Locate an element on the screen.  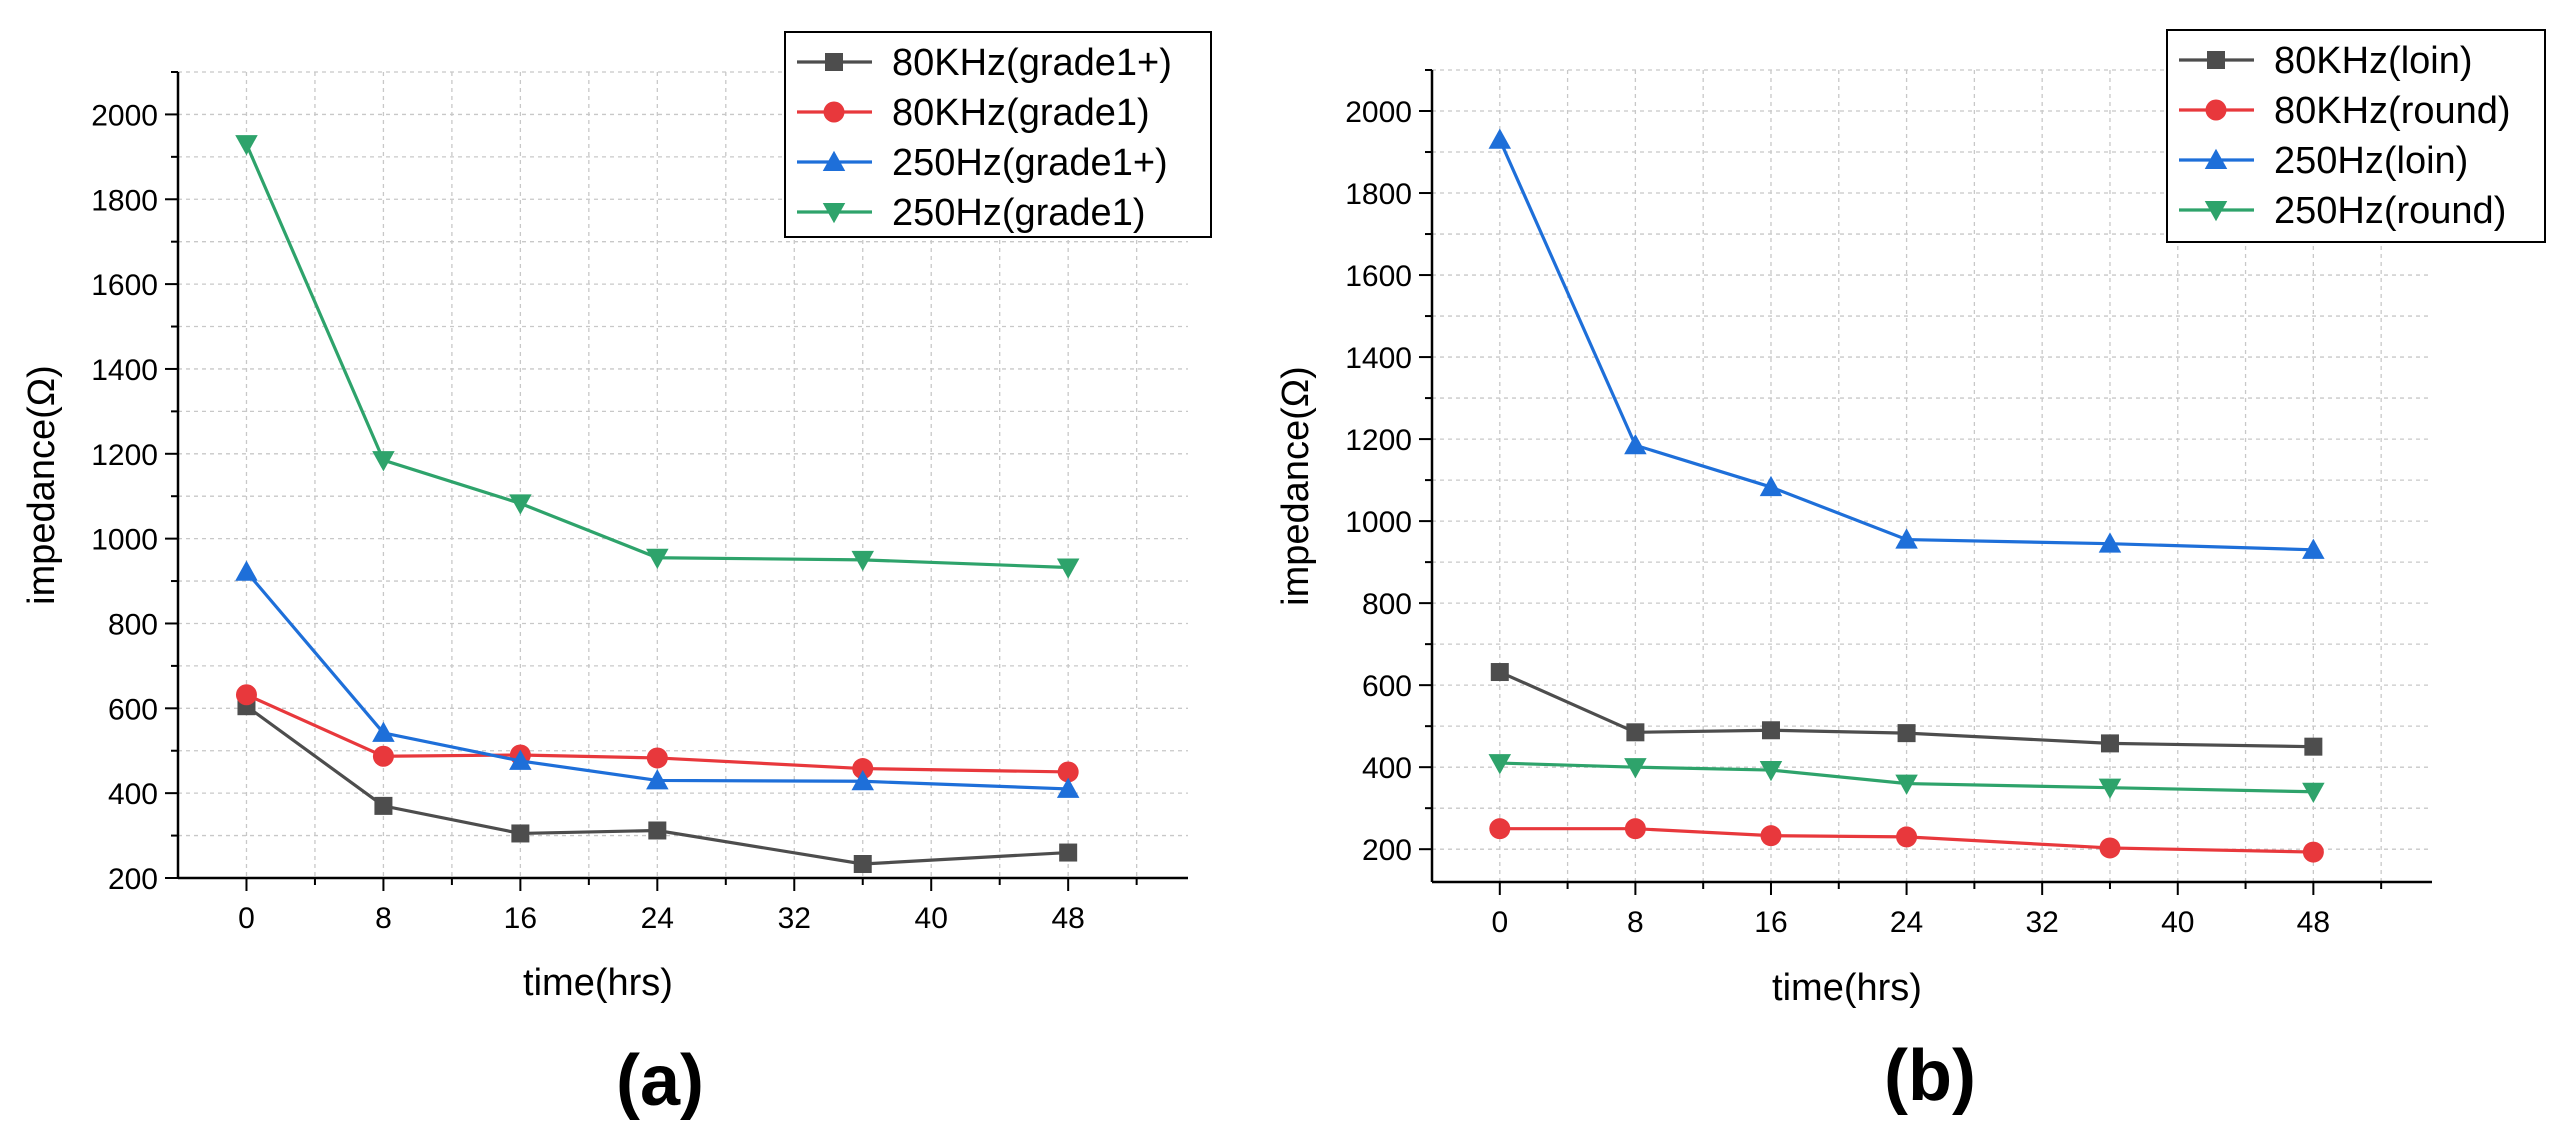
y-tick-label: 400 is located at coordinates (1387, 768).